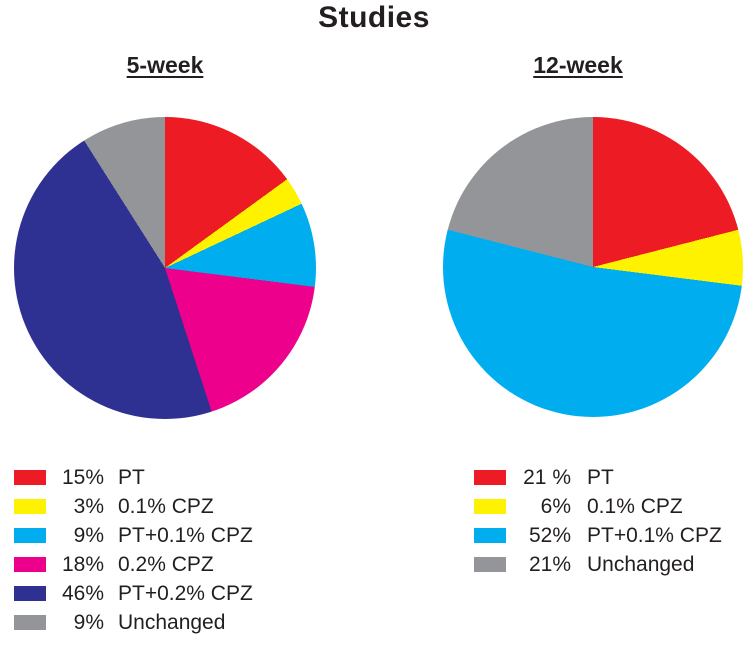 Image resolution: width=748 pixels, height=645 pixels. I want to click on legend-percent: 46%, so click(82, 593).